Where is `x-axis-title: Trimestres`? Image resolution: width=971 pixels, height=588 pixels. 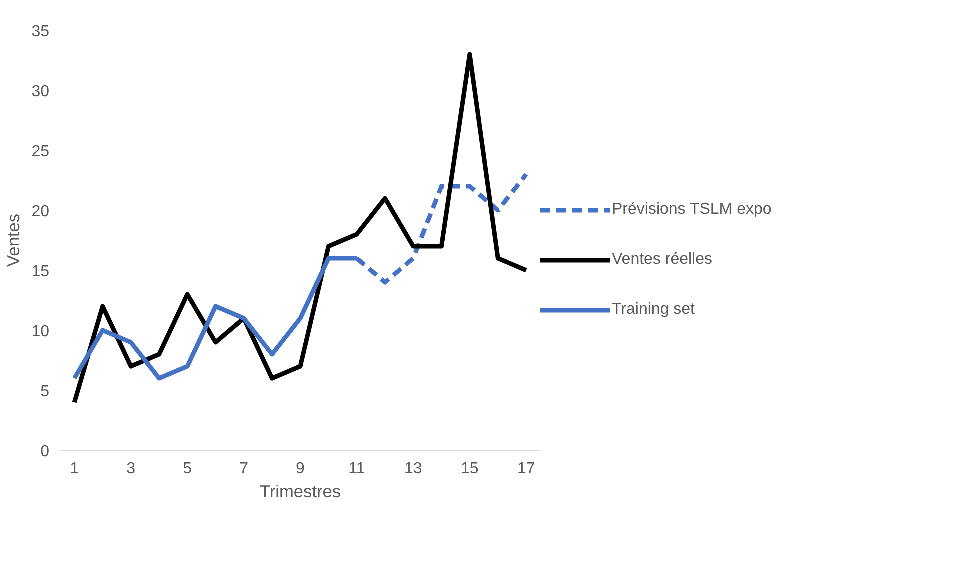
x-axis-title: Trimestres is located at coordinates (301, 492).